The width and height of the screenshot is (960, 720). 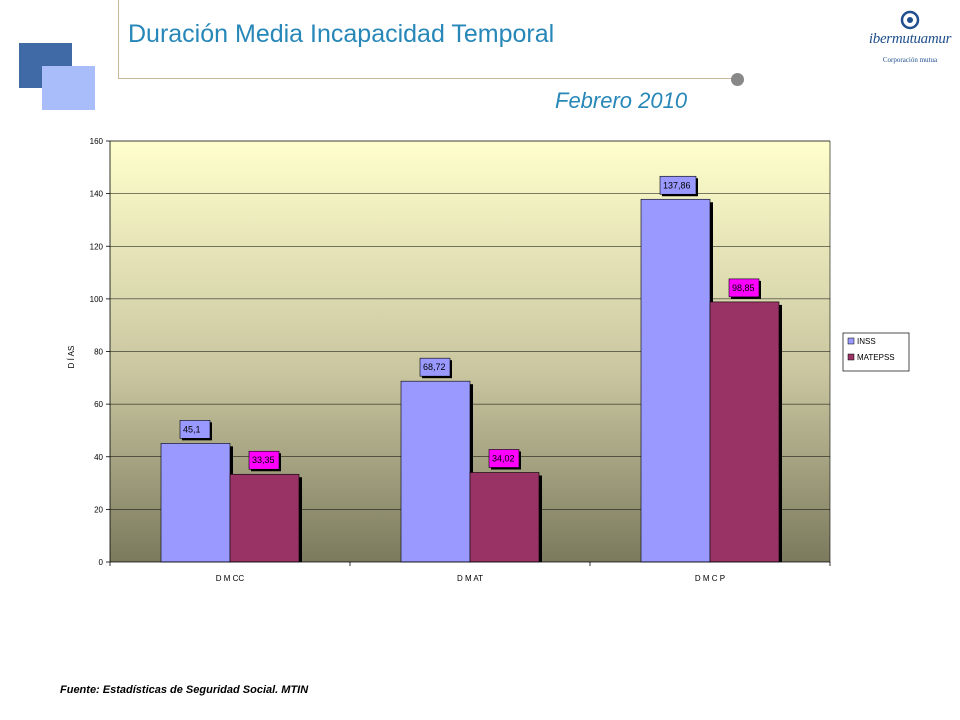 I want to click on bar-matepss-dmcp, so click(x=744, y=432).